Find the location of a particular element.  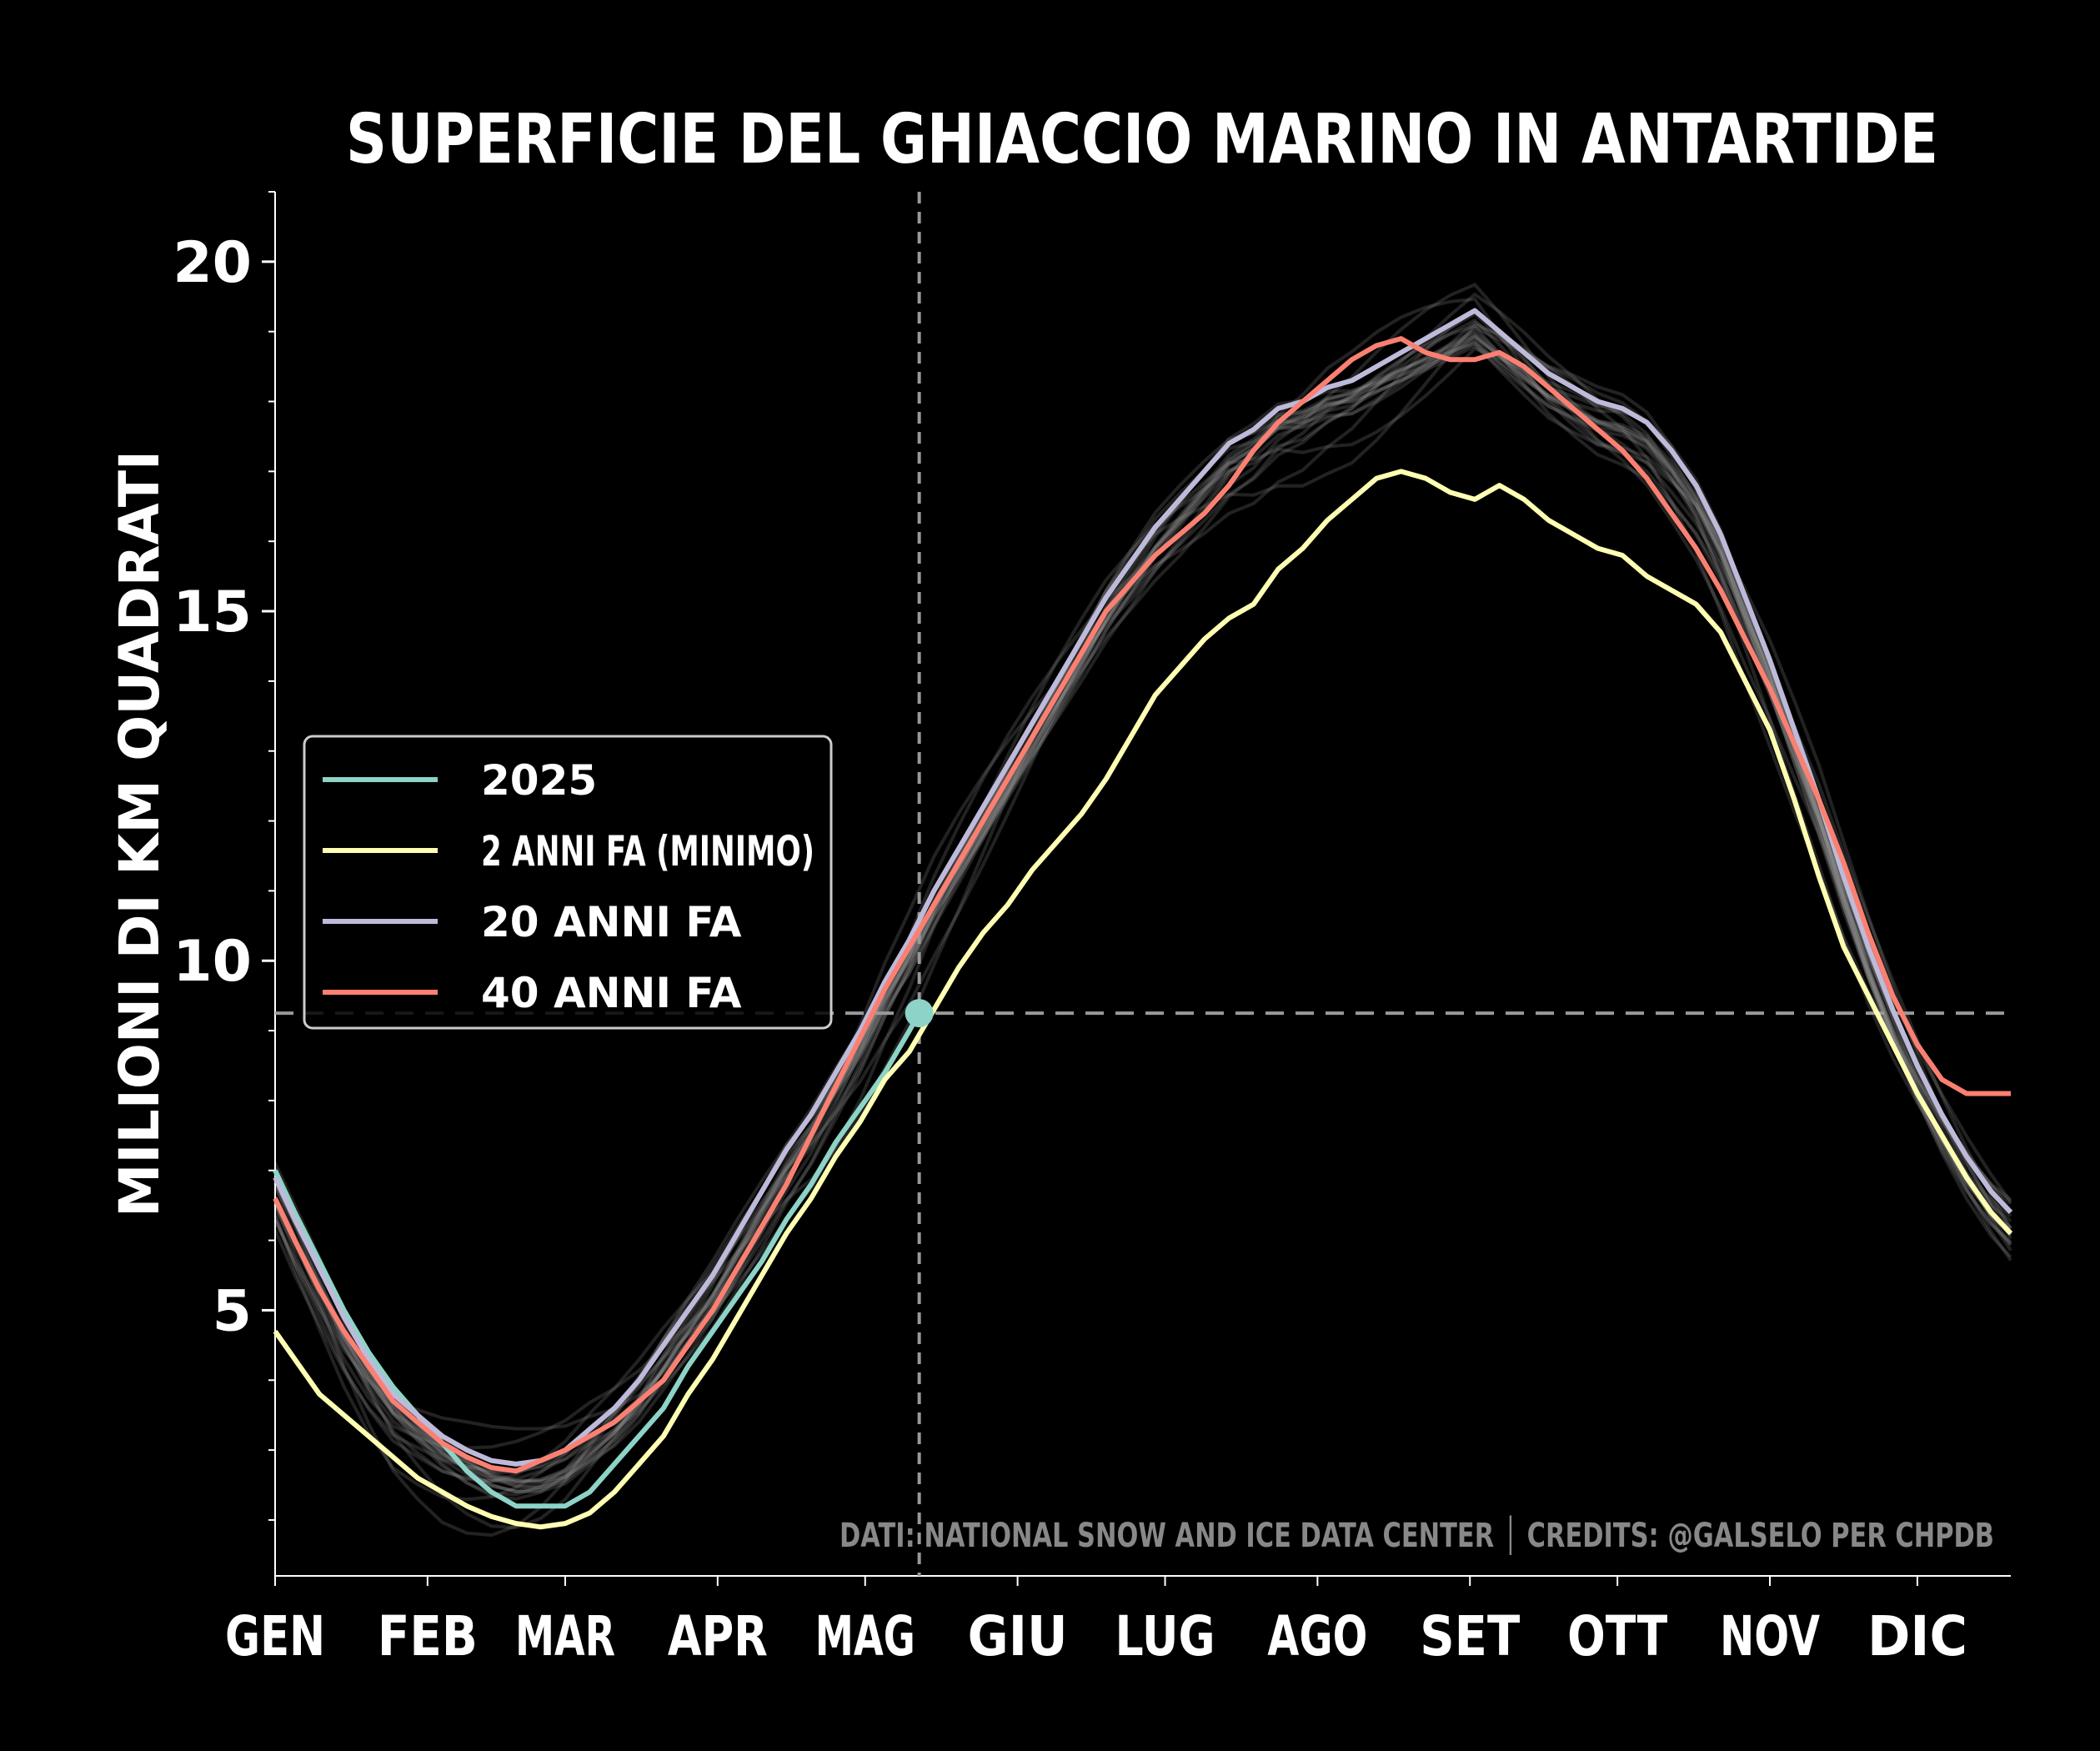

x-tick-label: NOV is located at coordinates (1770, 1636).